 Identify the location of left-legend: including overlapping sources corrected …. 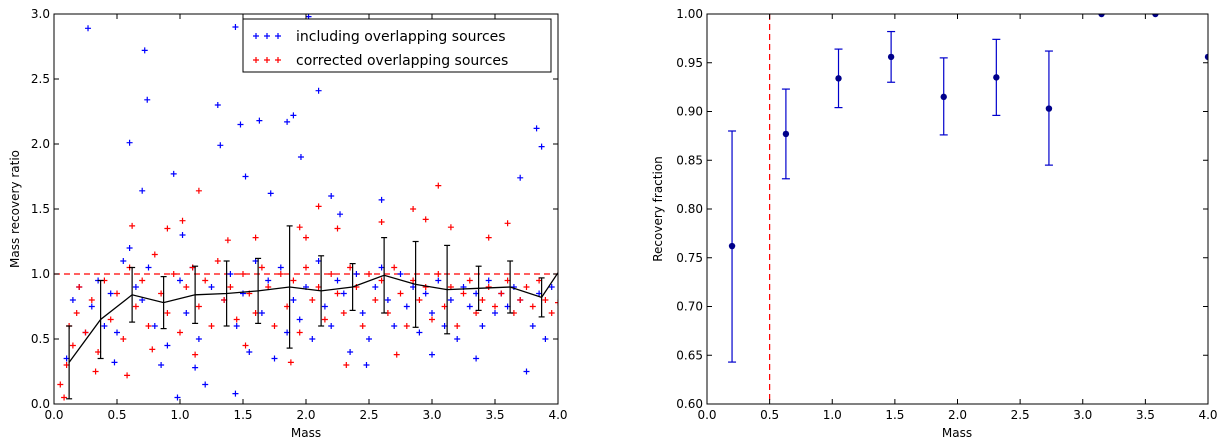
(397, 45).